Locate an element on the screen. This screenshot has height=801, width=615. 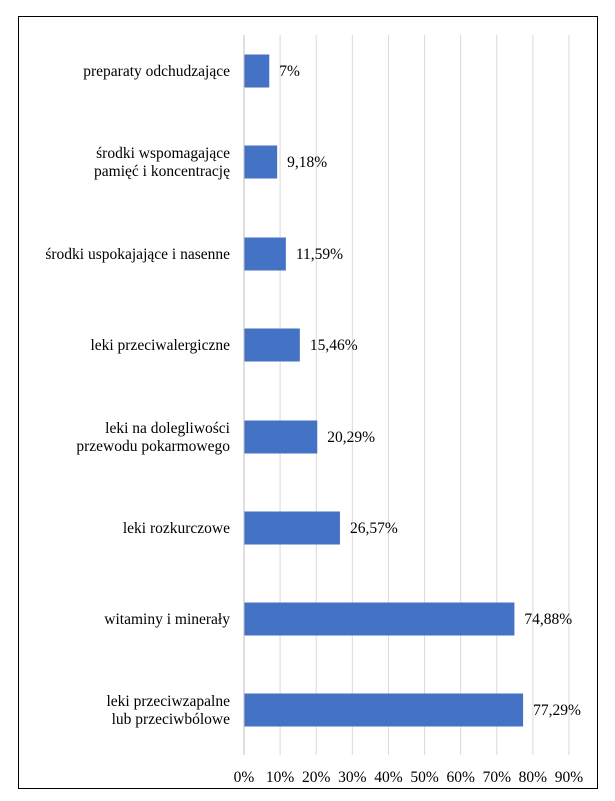
category-label: leki na dolegliwości przewodu pokarmowego is located at coordinates (153, 437).